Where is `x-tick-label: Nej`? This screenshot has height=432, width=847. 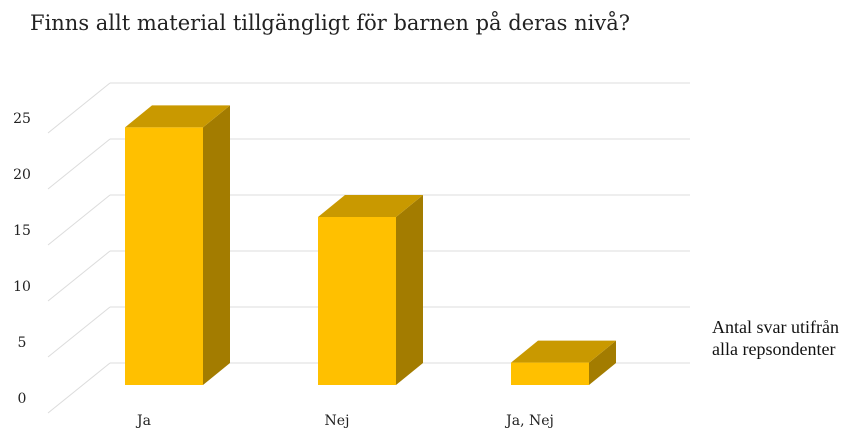 x-tick-label: Nej is located at coordinates (337, 421).